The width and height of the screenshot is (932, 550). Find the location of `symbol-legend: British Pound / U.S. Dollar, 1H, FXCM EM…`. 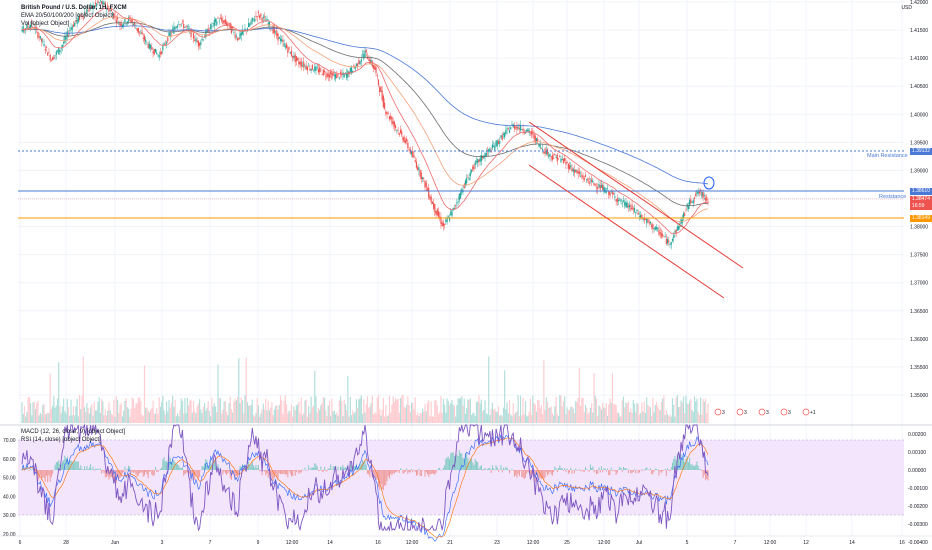

symbol-legend: British Pound / U.S. Dollar, 1H, FXCM EM… is located at coordinates (74, 16).